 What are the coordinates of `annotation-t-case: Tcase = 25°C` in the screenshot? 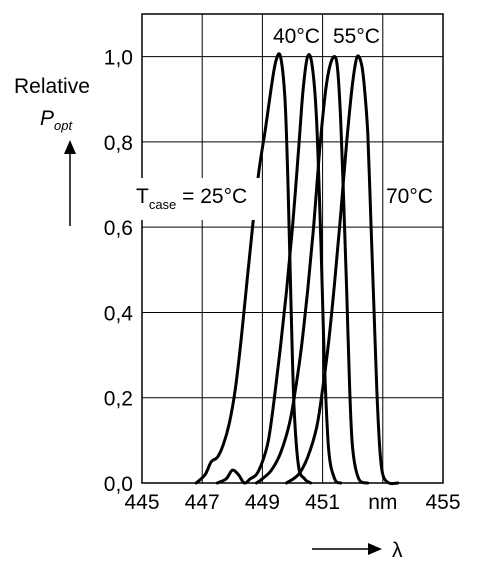 It's located at (191, 198).